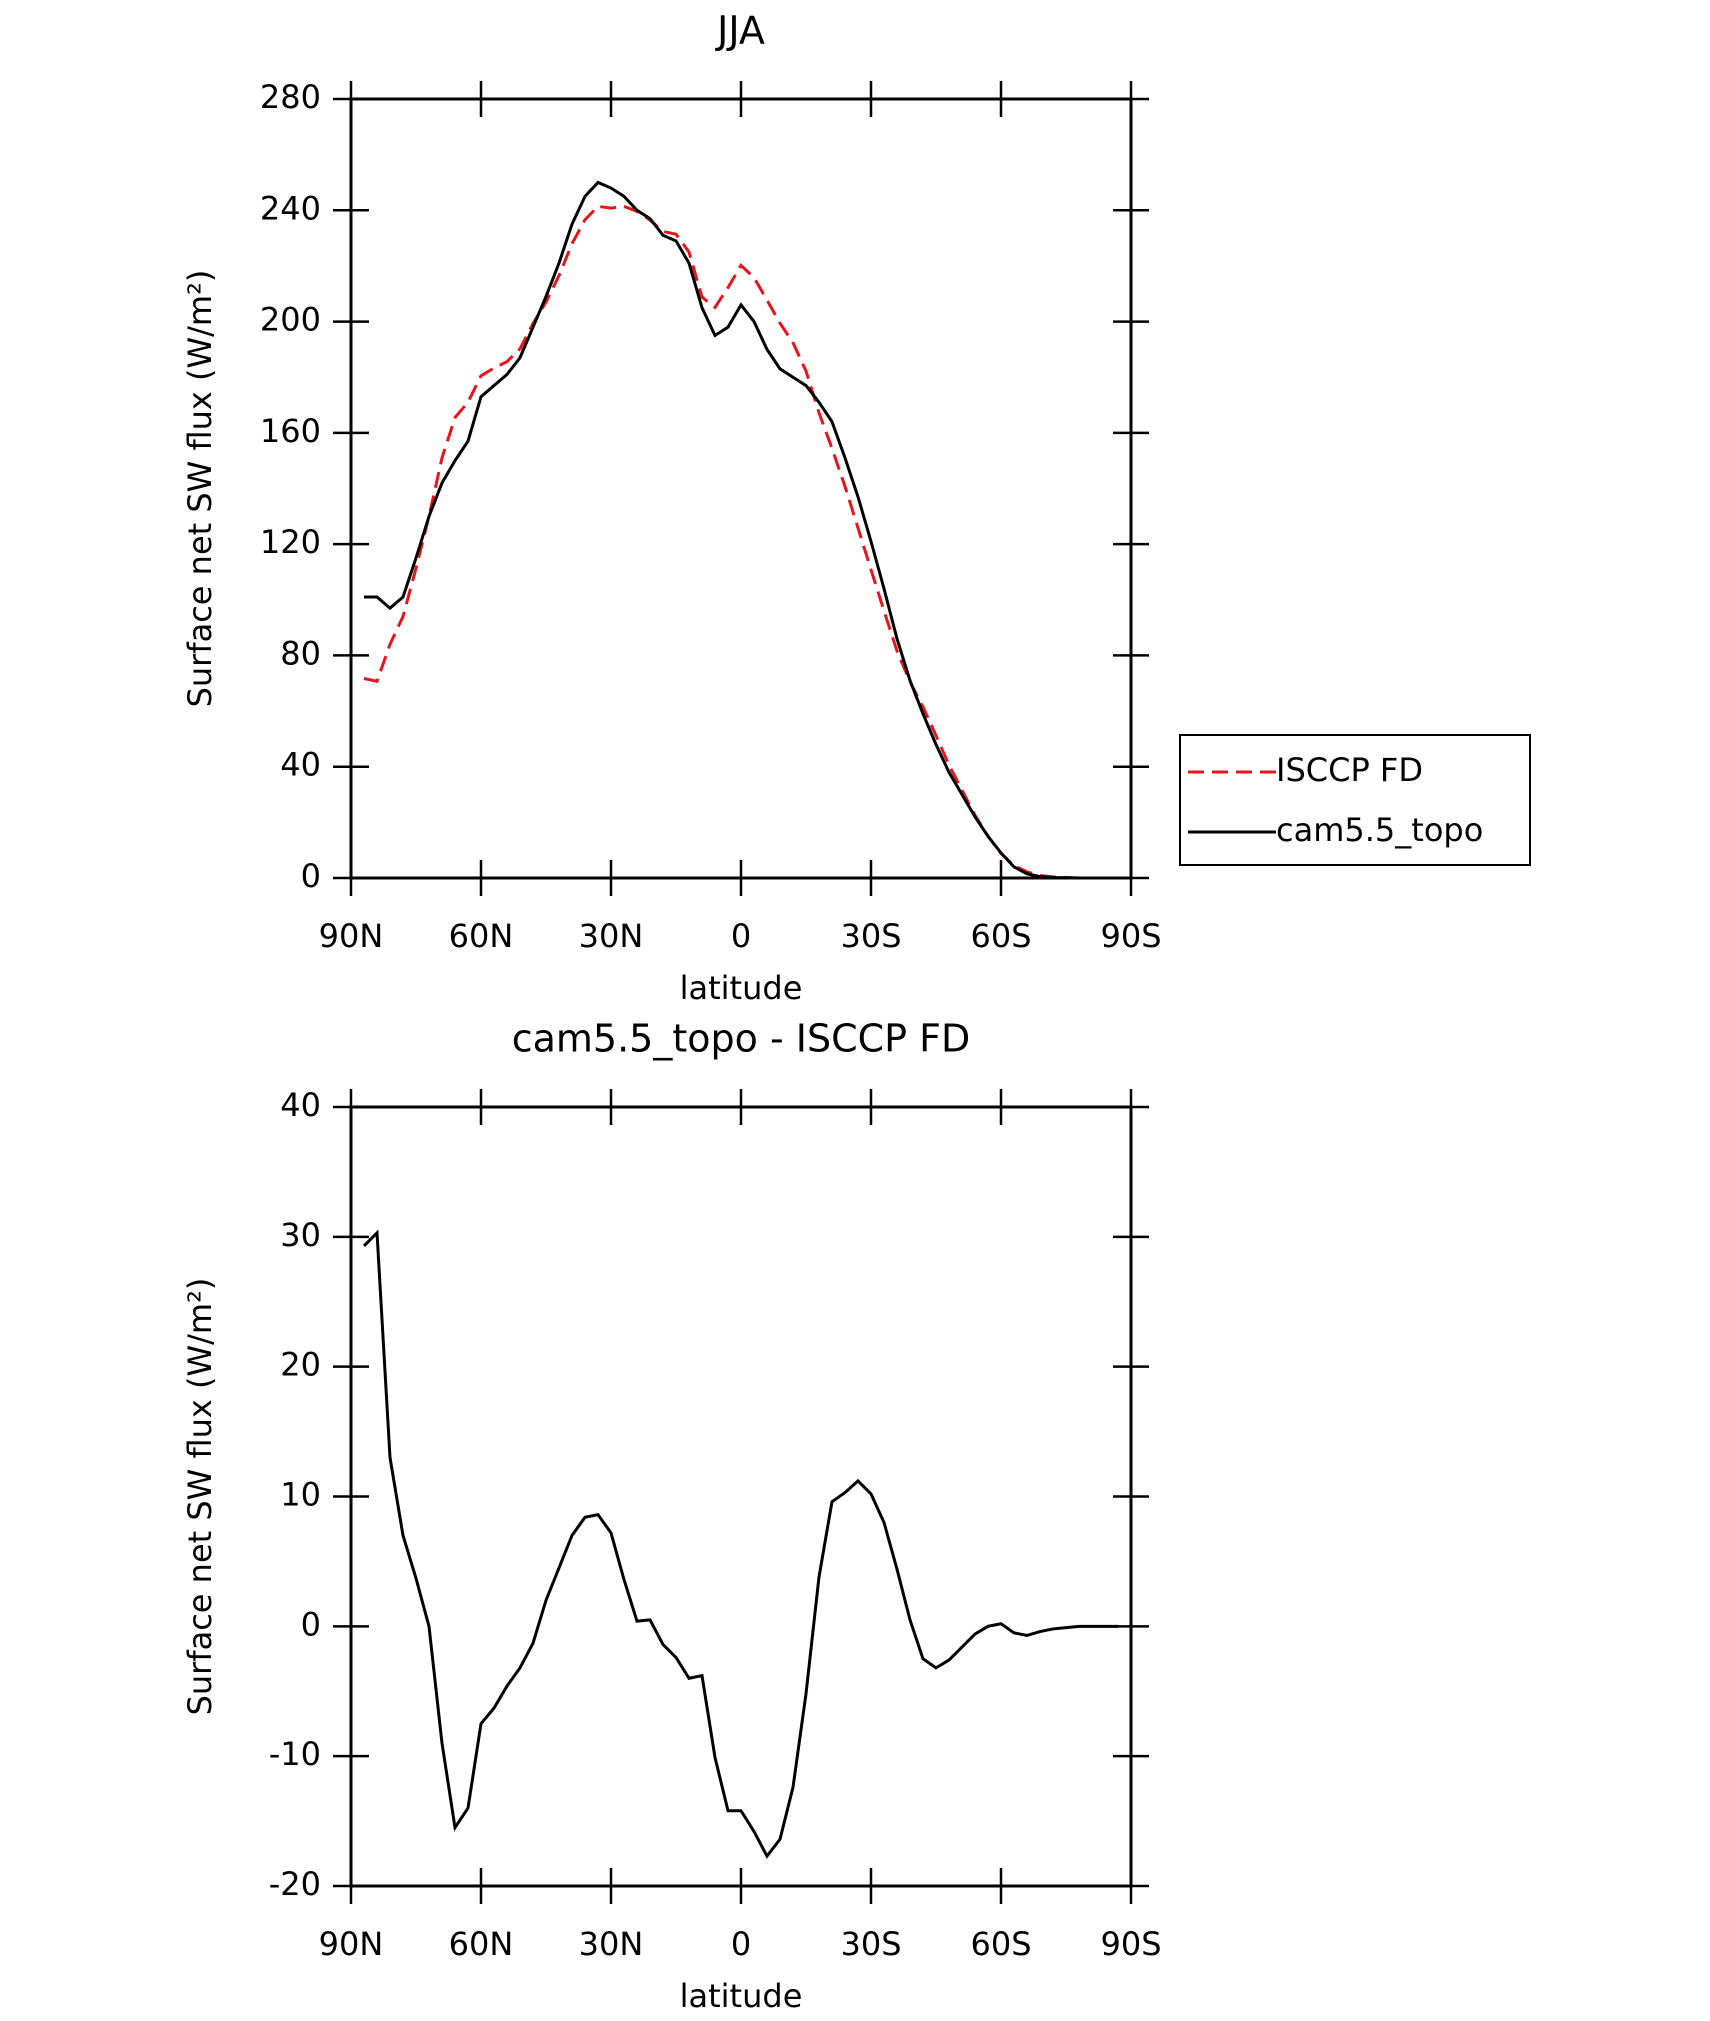 The image size is (1710, 2021). Describe the element at coordinates (1379, 830) in the screenshot. I see `legend-label: cam5.5_topo` at that location.